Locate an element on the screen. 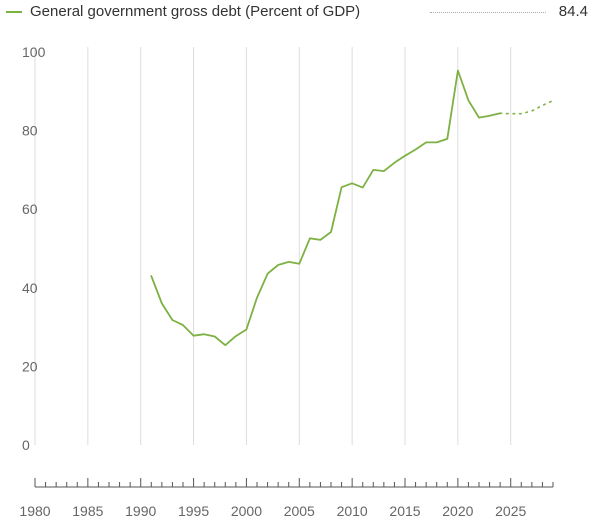  x-tick-label-1985: 1985 is located at coordinates (87, 511).